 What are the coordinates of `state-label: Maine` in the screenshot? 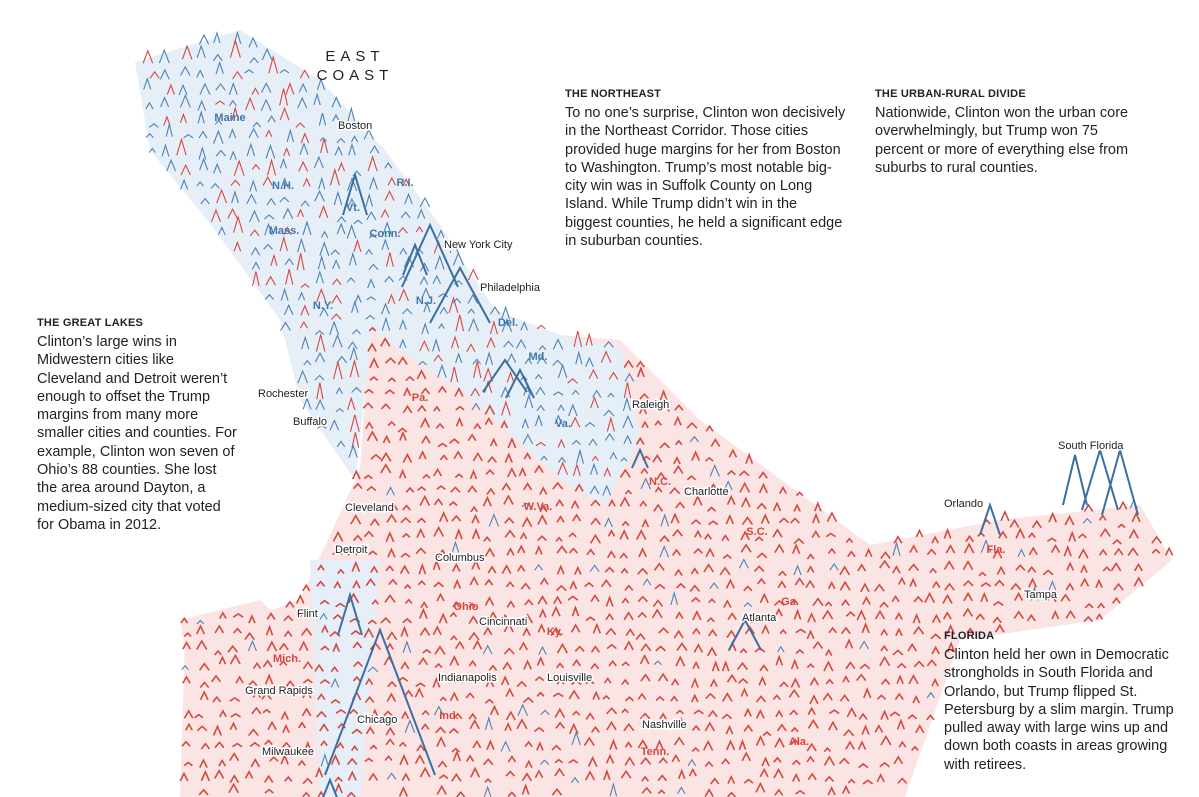 It's located at (229, 118).